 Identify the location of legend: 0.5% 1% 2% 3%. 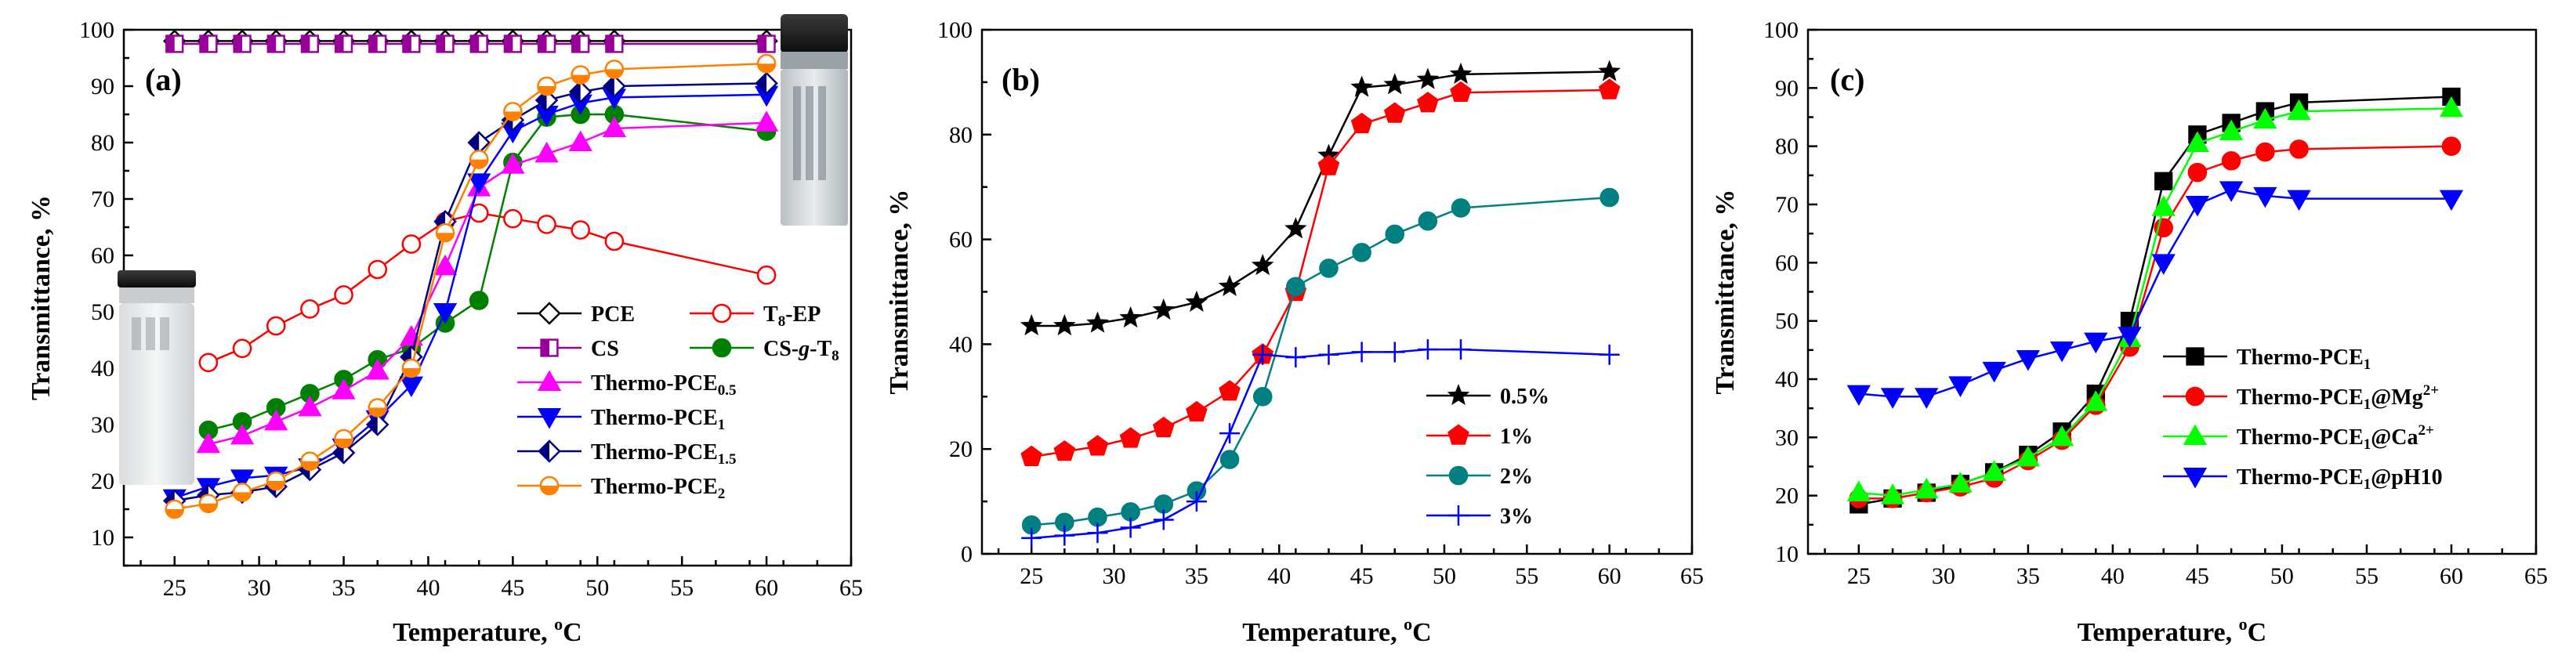
(1487, 456).